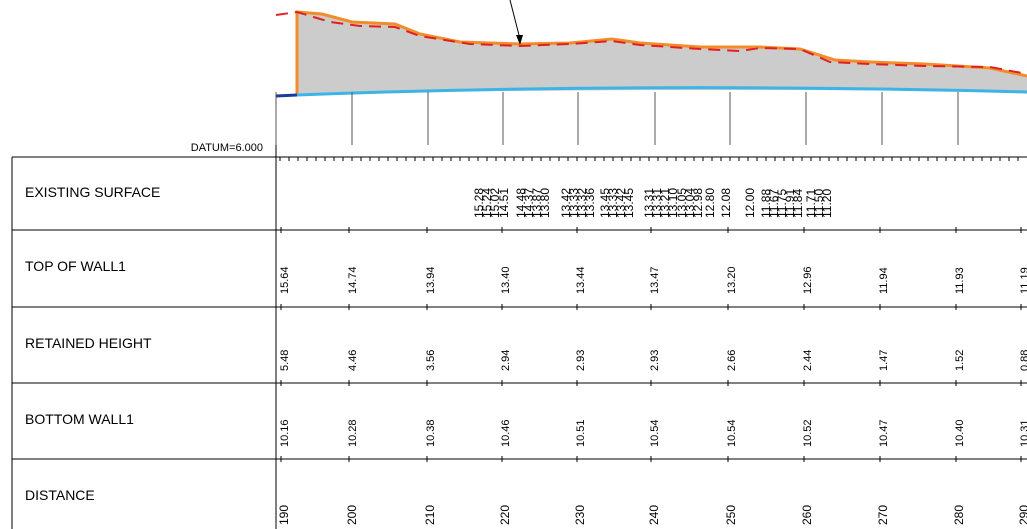 The image size is (1027, 529). Describe the element at coordinates (766, 203) in the screenshot. I see `existing-surface-value: 11.88` at that location.